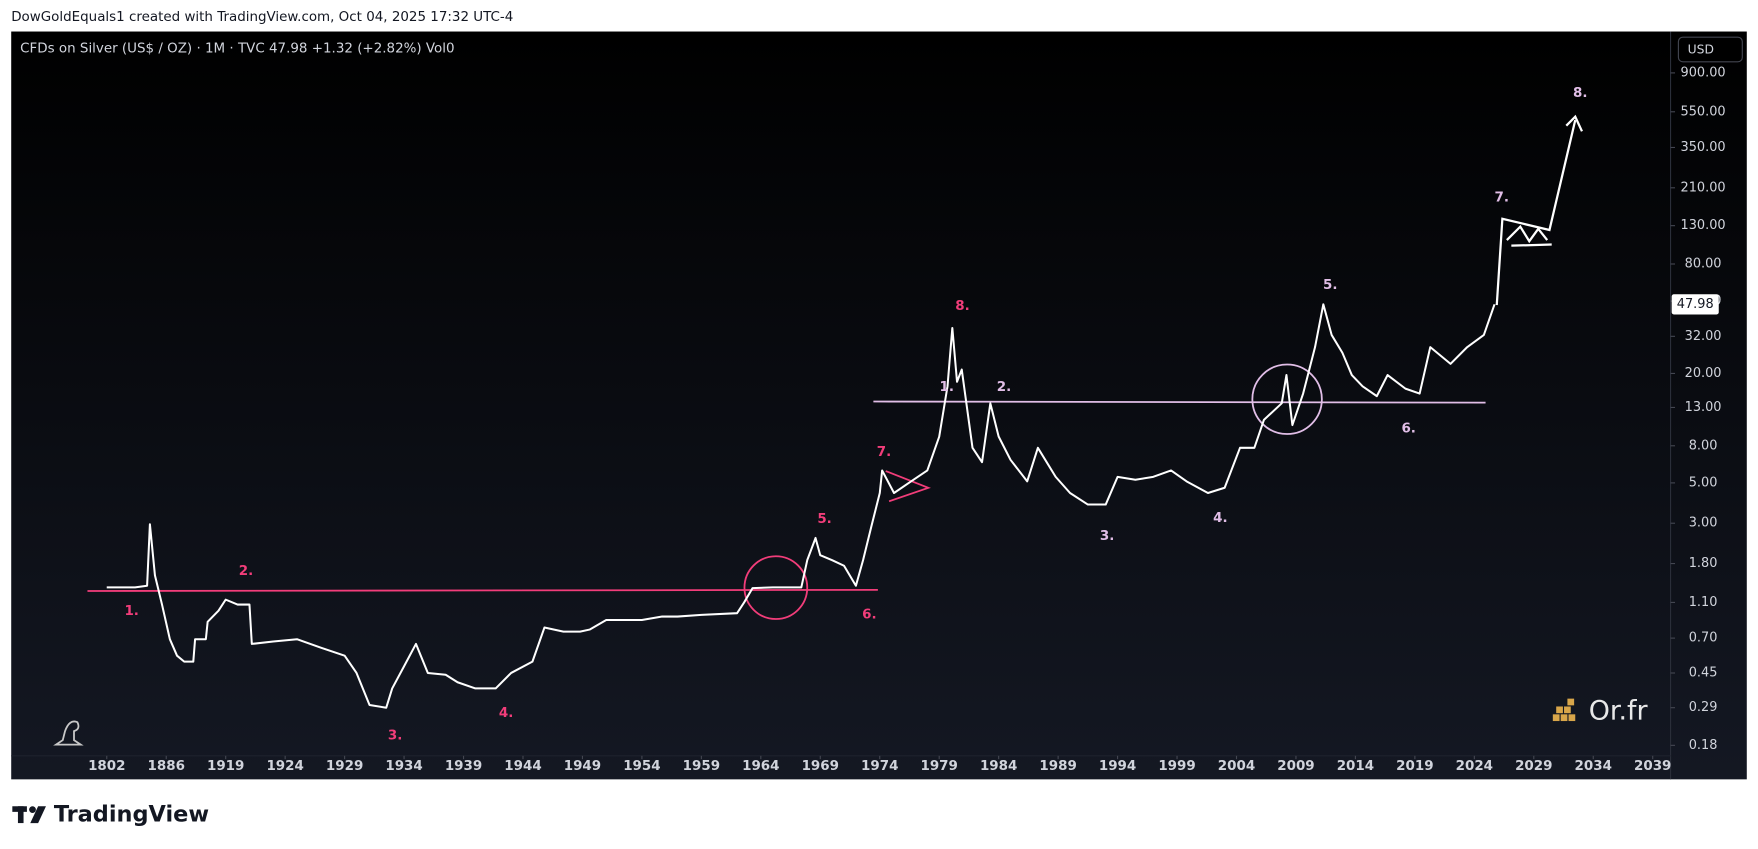 This screenshot has height=849, width=1758. Describe the element at coordinates (1703, 225) in the screenshot. I see `y-tick-label: 130.00` at that location.